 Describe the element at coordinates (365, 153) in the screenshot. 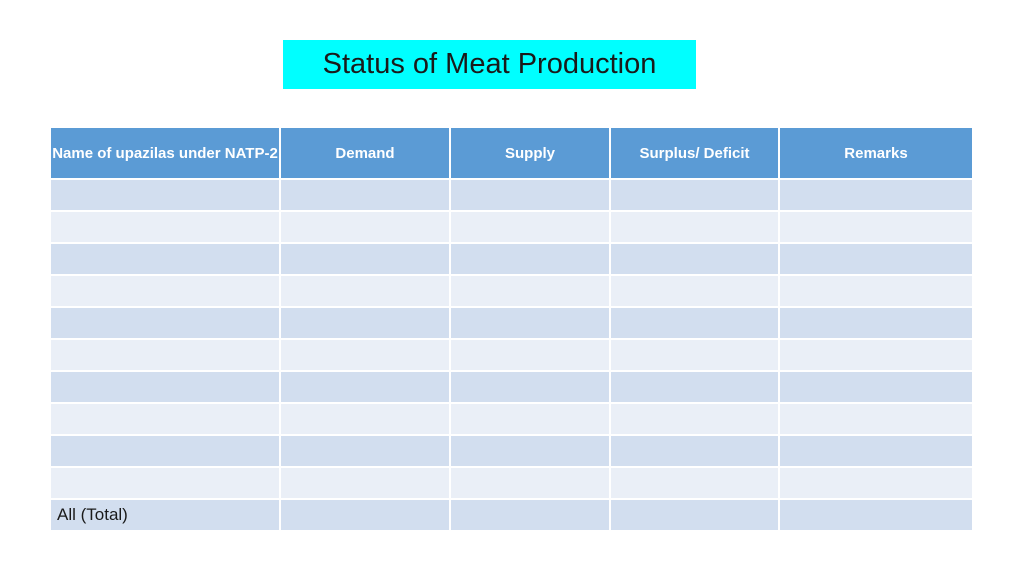

I see `header-demand: Demand` at that location.